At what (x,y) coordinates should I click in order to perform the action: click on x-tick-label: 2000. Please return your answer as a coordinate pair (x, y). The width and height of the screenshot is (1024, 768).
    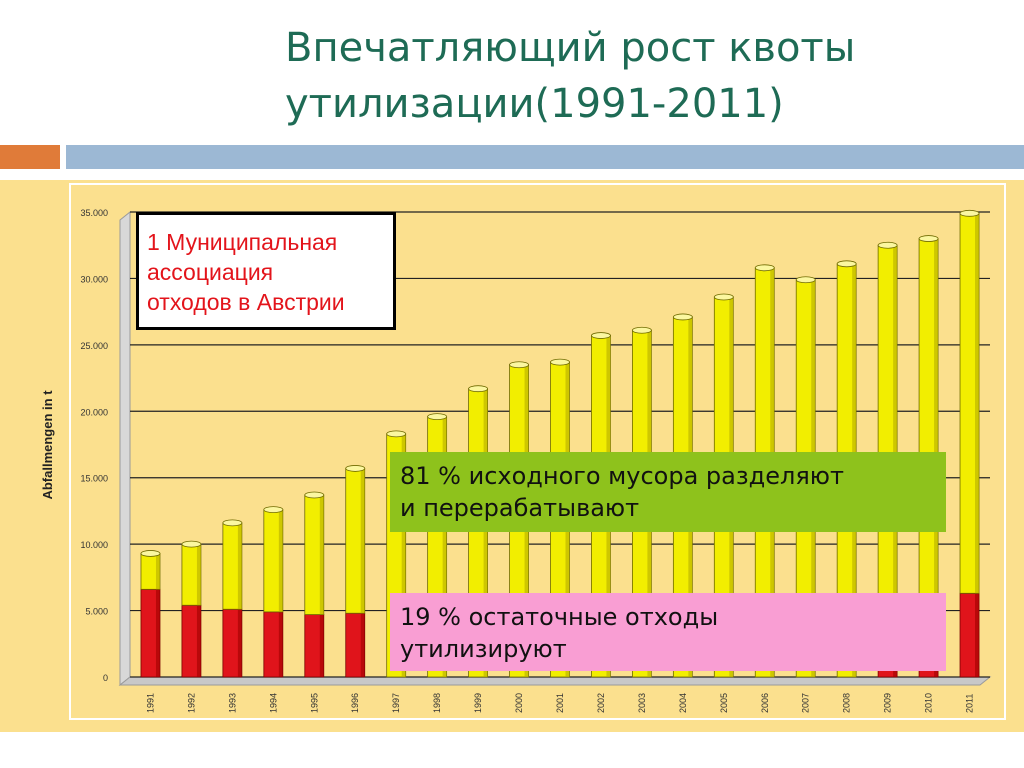
    Looking at the image, I should click on (519, 703).